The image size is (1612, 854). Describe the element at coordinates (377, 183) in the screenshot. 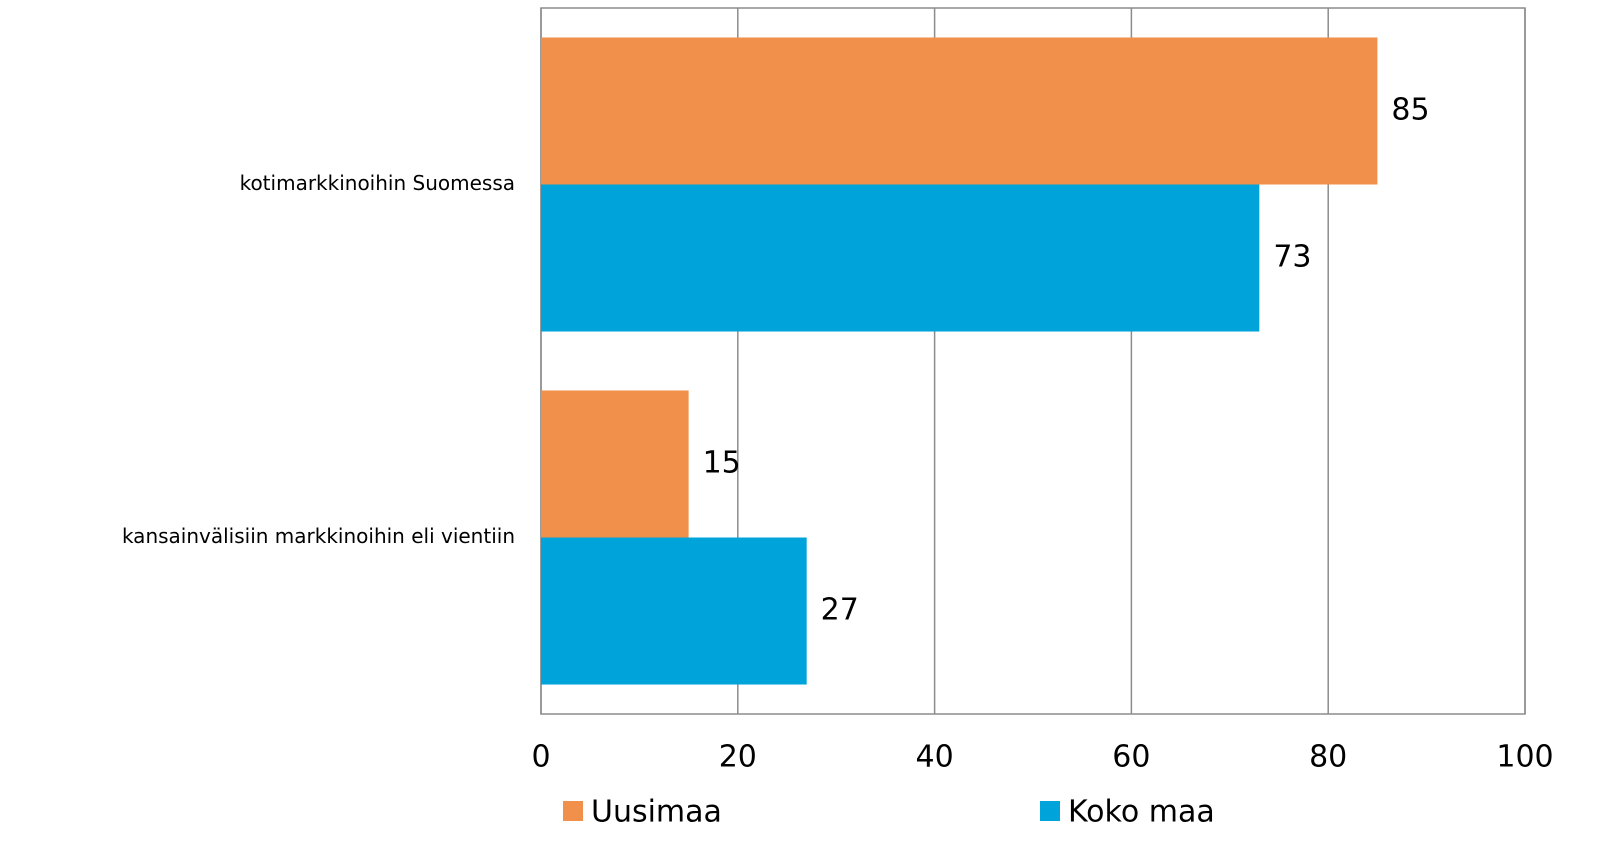

I see `y-tick-label: kotimarkkinoihin Suomessa` at that location.